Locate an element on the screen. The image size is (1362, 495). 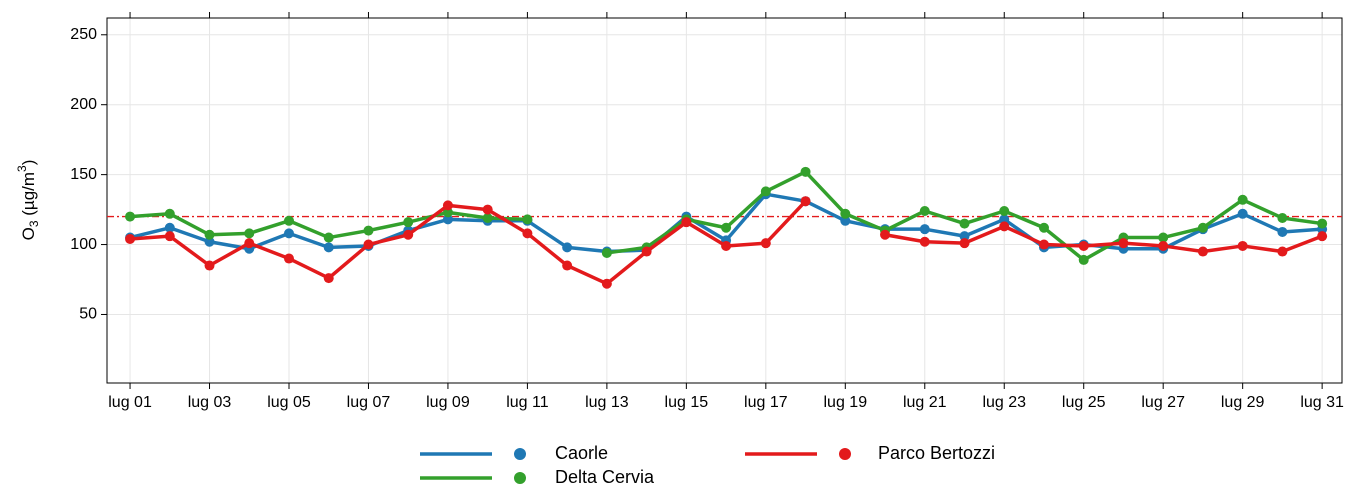
y-label-part: (µg/m is located at coordinates (28, 196).